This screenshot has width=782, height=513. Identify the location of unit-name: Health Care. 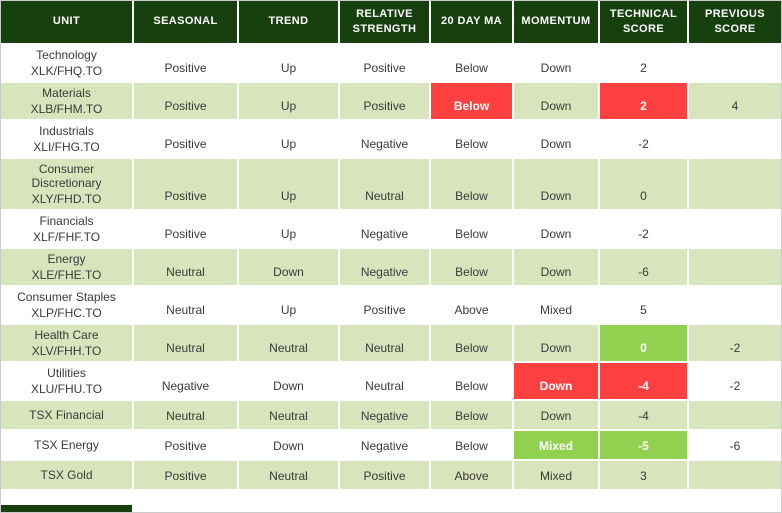
(66, 335).